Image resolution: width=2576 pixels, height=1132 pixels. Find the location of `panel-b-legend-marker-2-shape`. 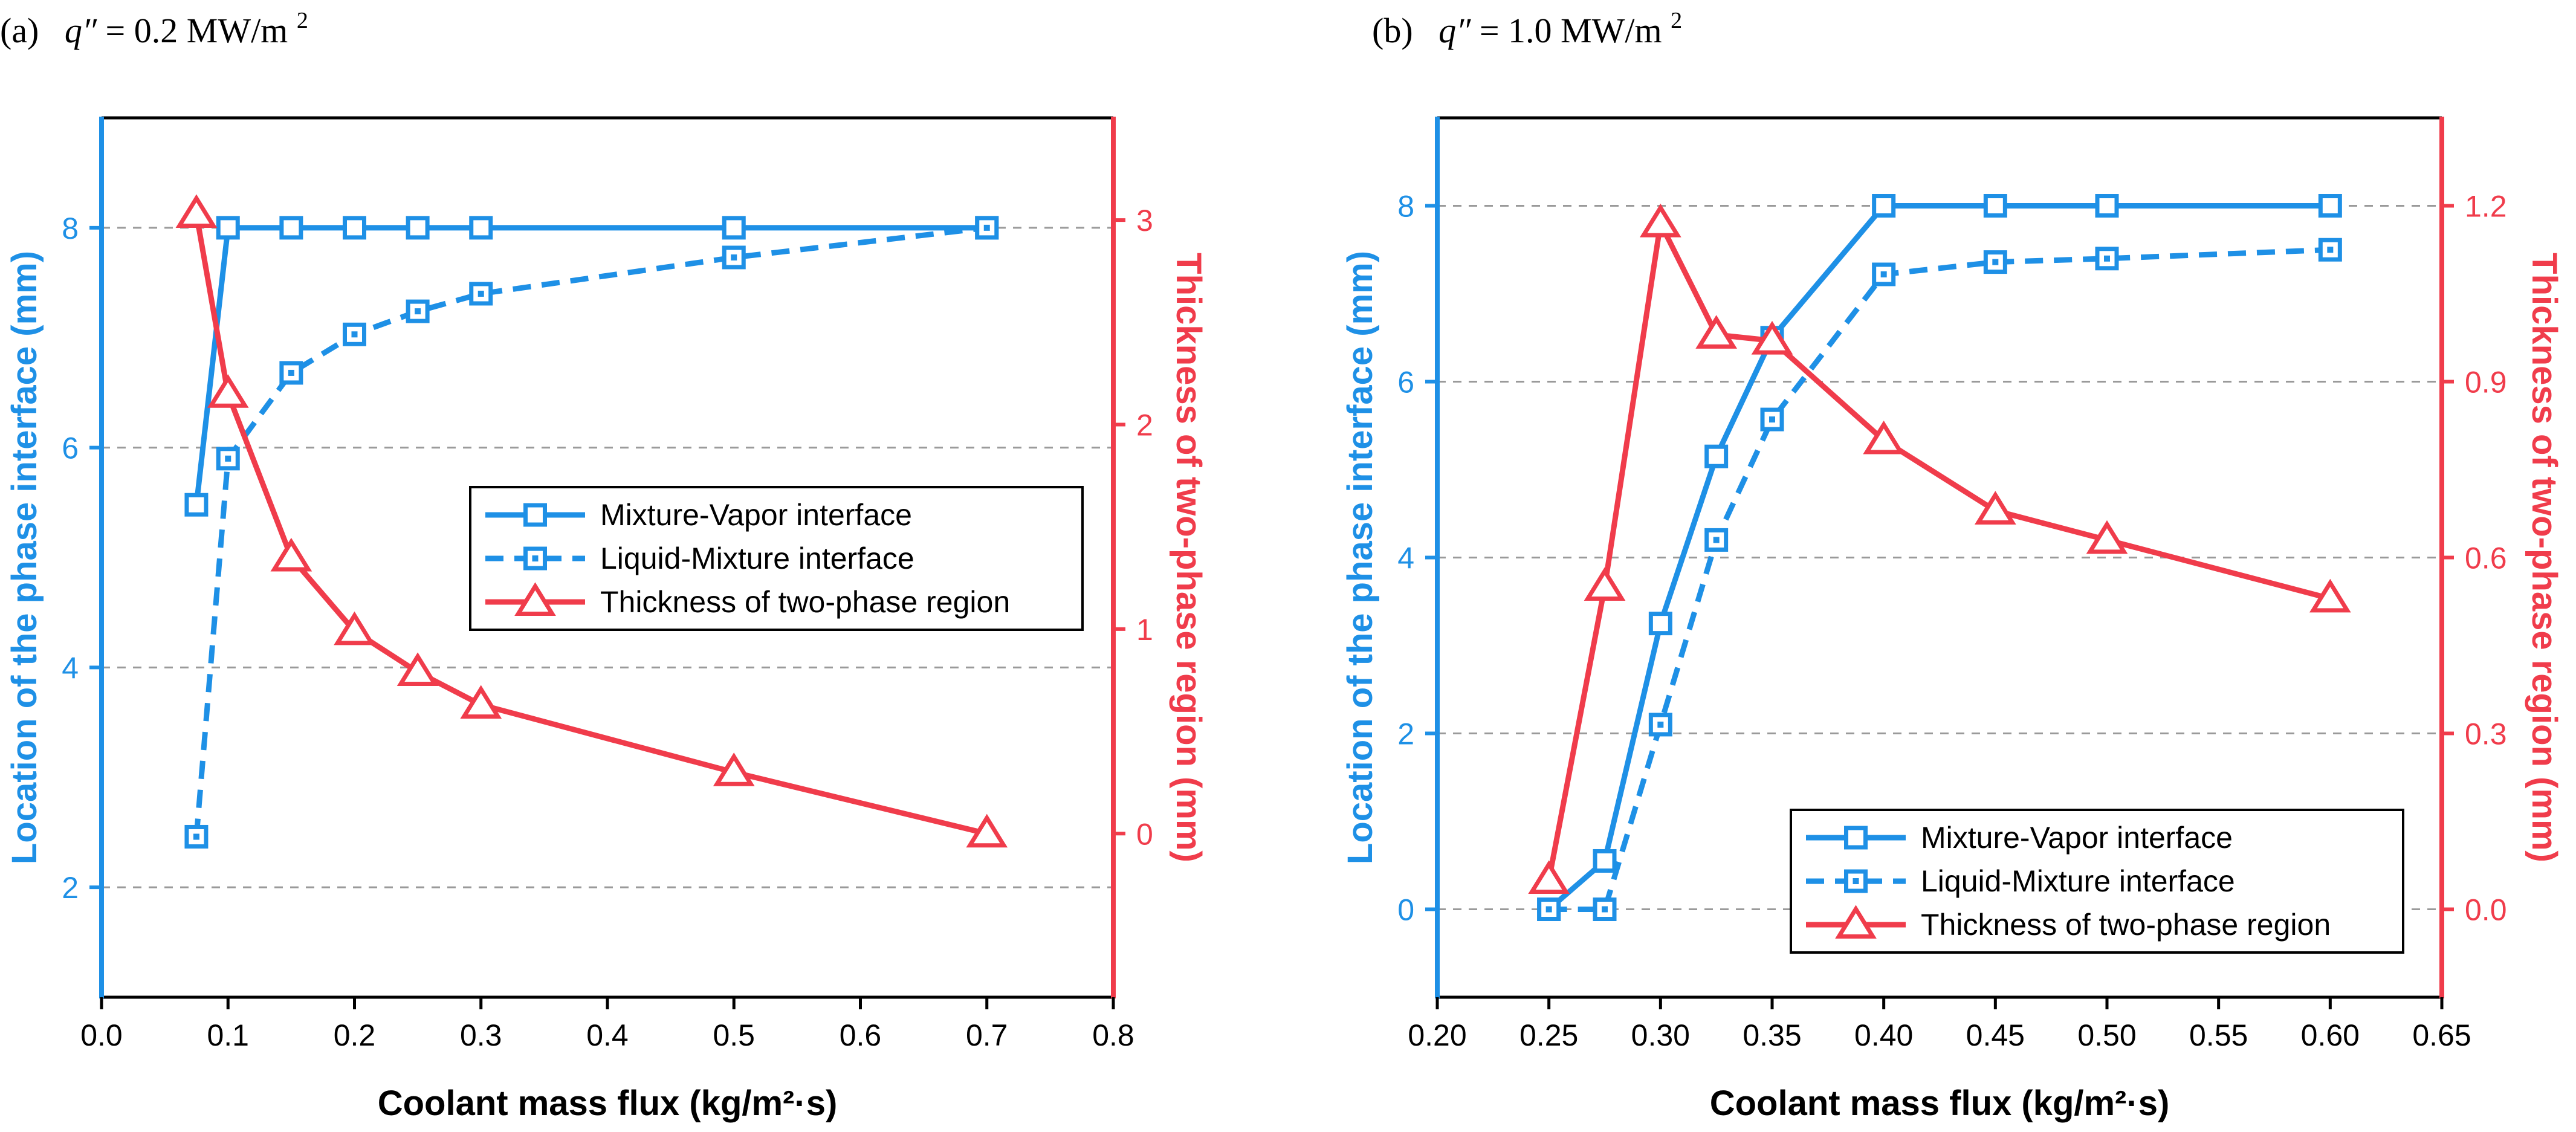

panel-b-legend-marker-2-shape is located at coordinates (1856, 922).